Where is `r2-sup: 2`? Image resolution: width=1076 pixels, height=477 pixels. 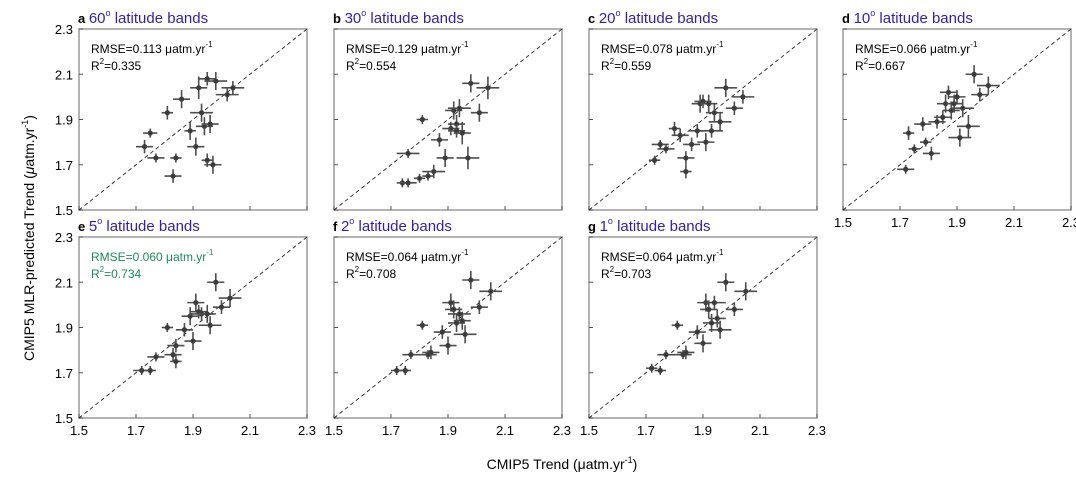
r2-sup: 2 is located at coordinates (357, 269).